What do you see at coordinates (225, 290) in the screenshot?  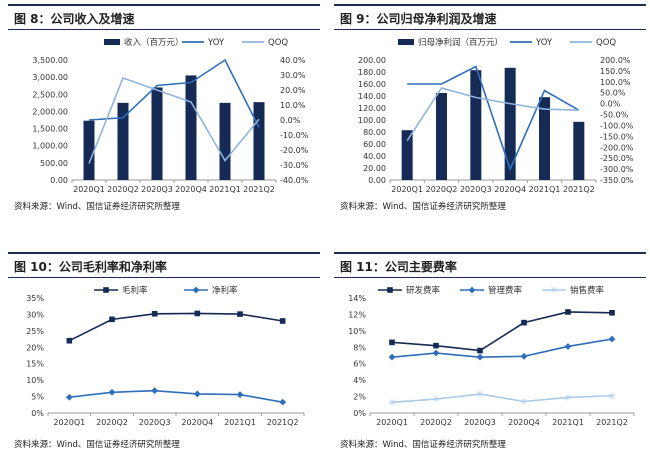 I see `legend-label: 净利率` at bounding box center [225, 290].